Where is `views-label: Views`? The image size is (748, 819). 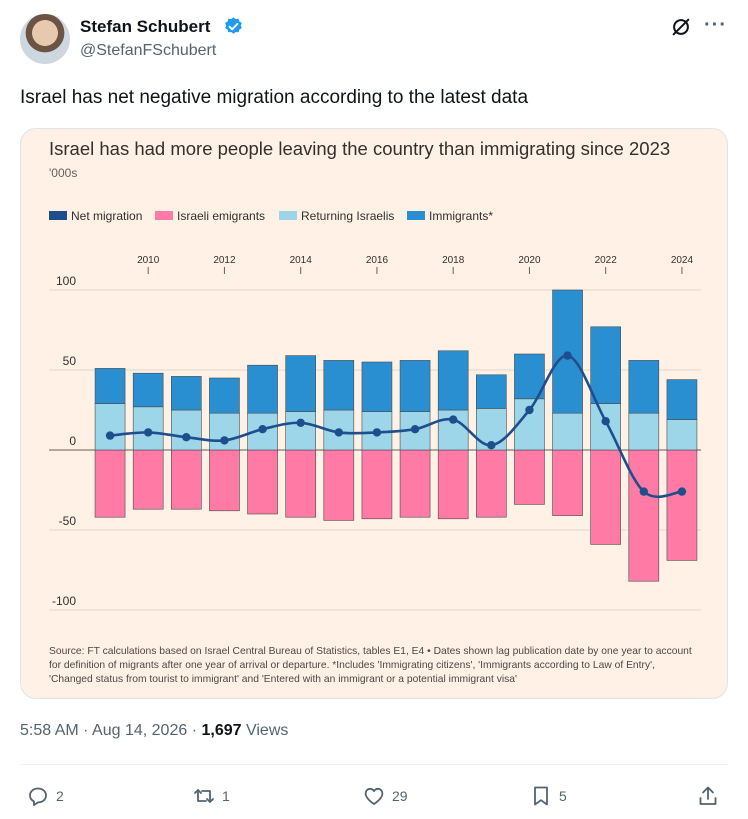
views-label: Views is located at coordinates (267, 730).